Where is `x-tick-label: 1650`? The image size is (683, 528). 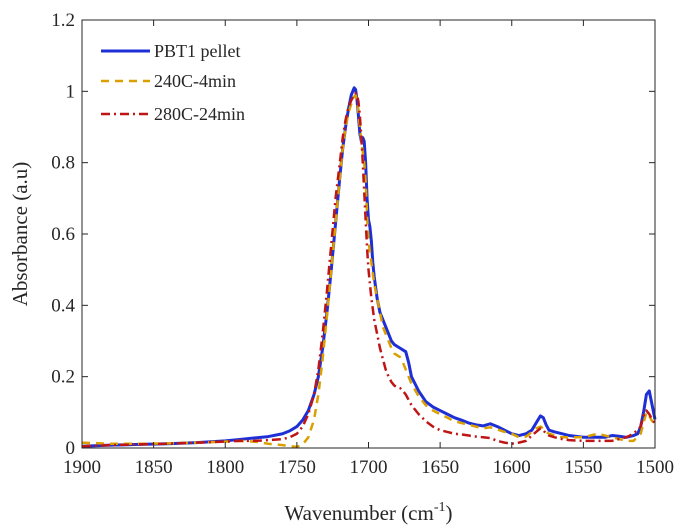
x-tick-label: 1650 is located at coordinates (440, 467).